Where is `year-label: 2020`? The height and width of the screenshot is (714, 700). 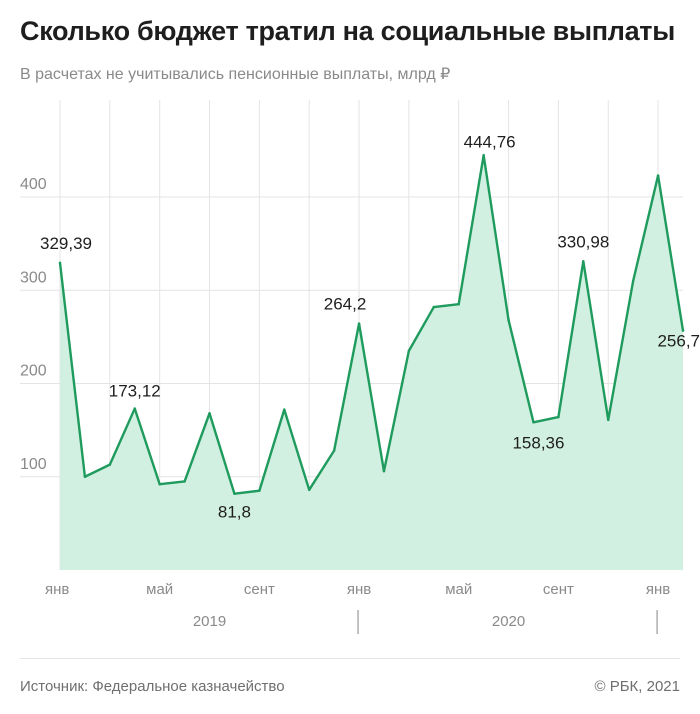
year-label: 2020 is located at coordinates (508, 621).